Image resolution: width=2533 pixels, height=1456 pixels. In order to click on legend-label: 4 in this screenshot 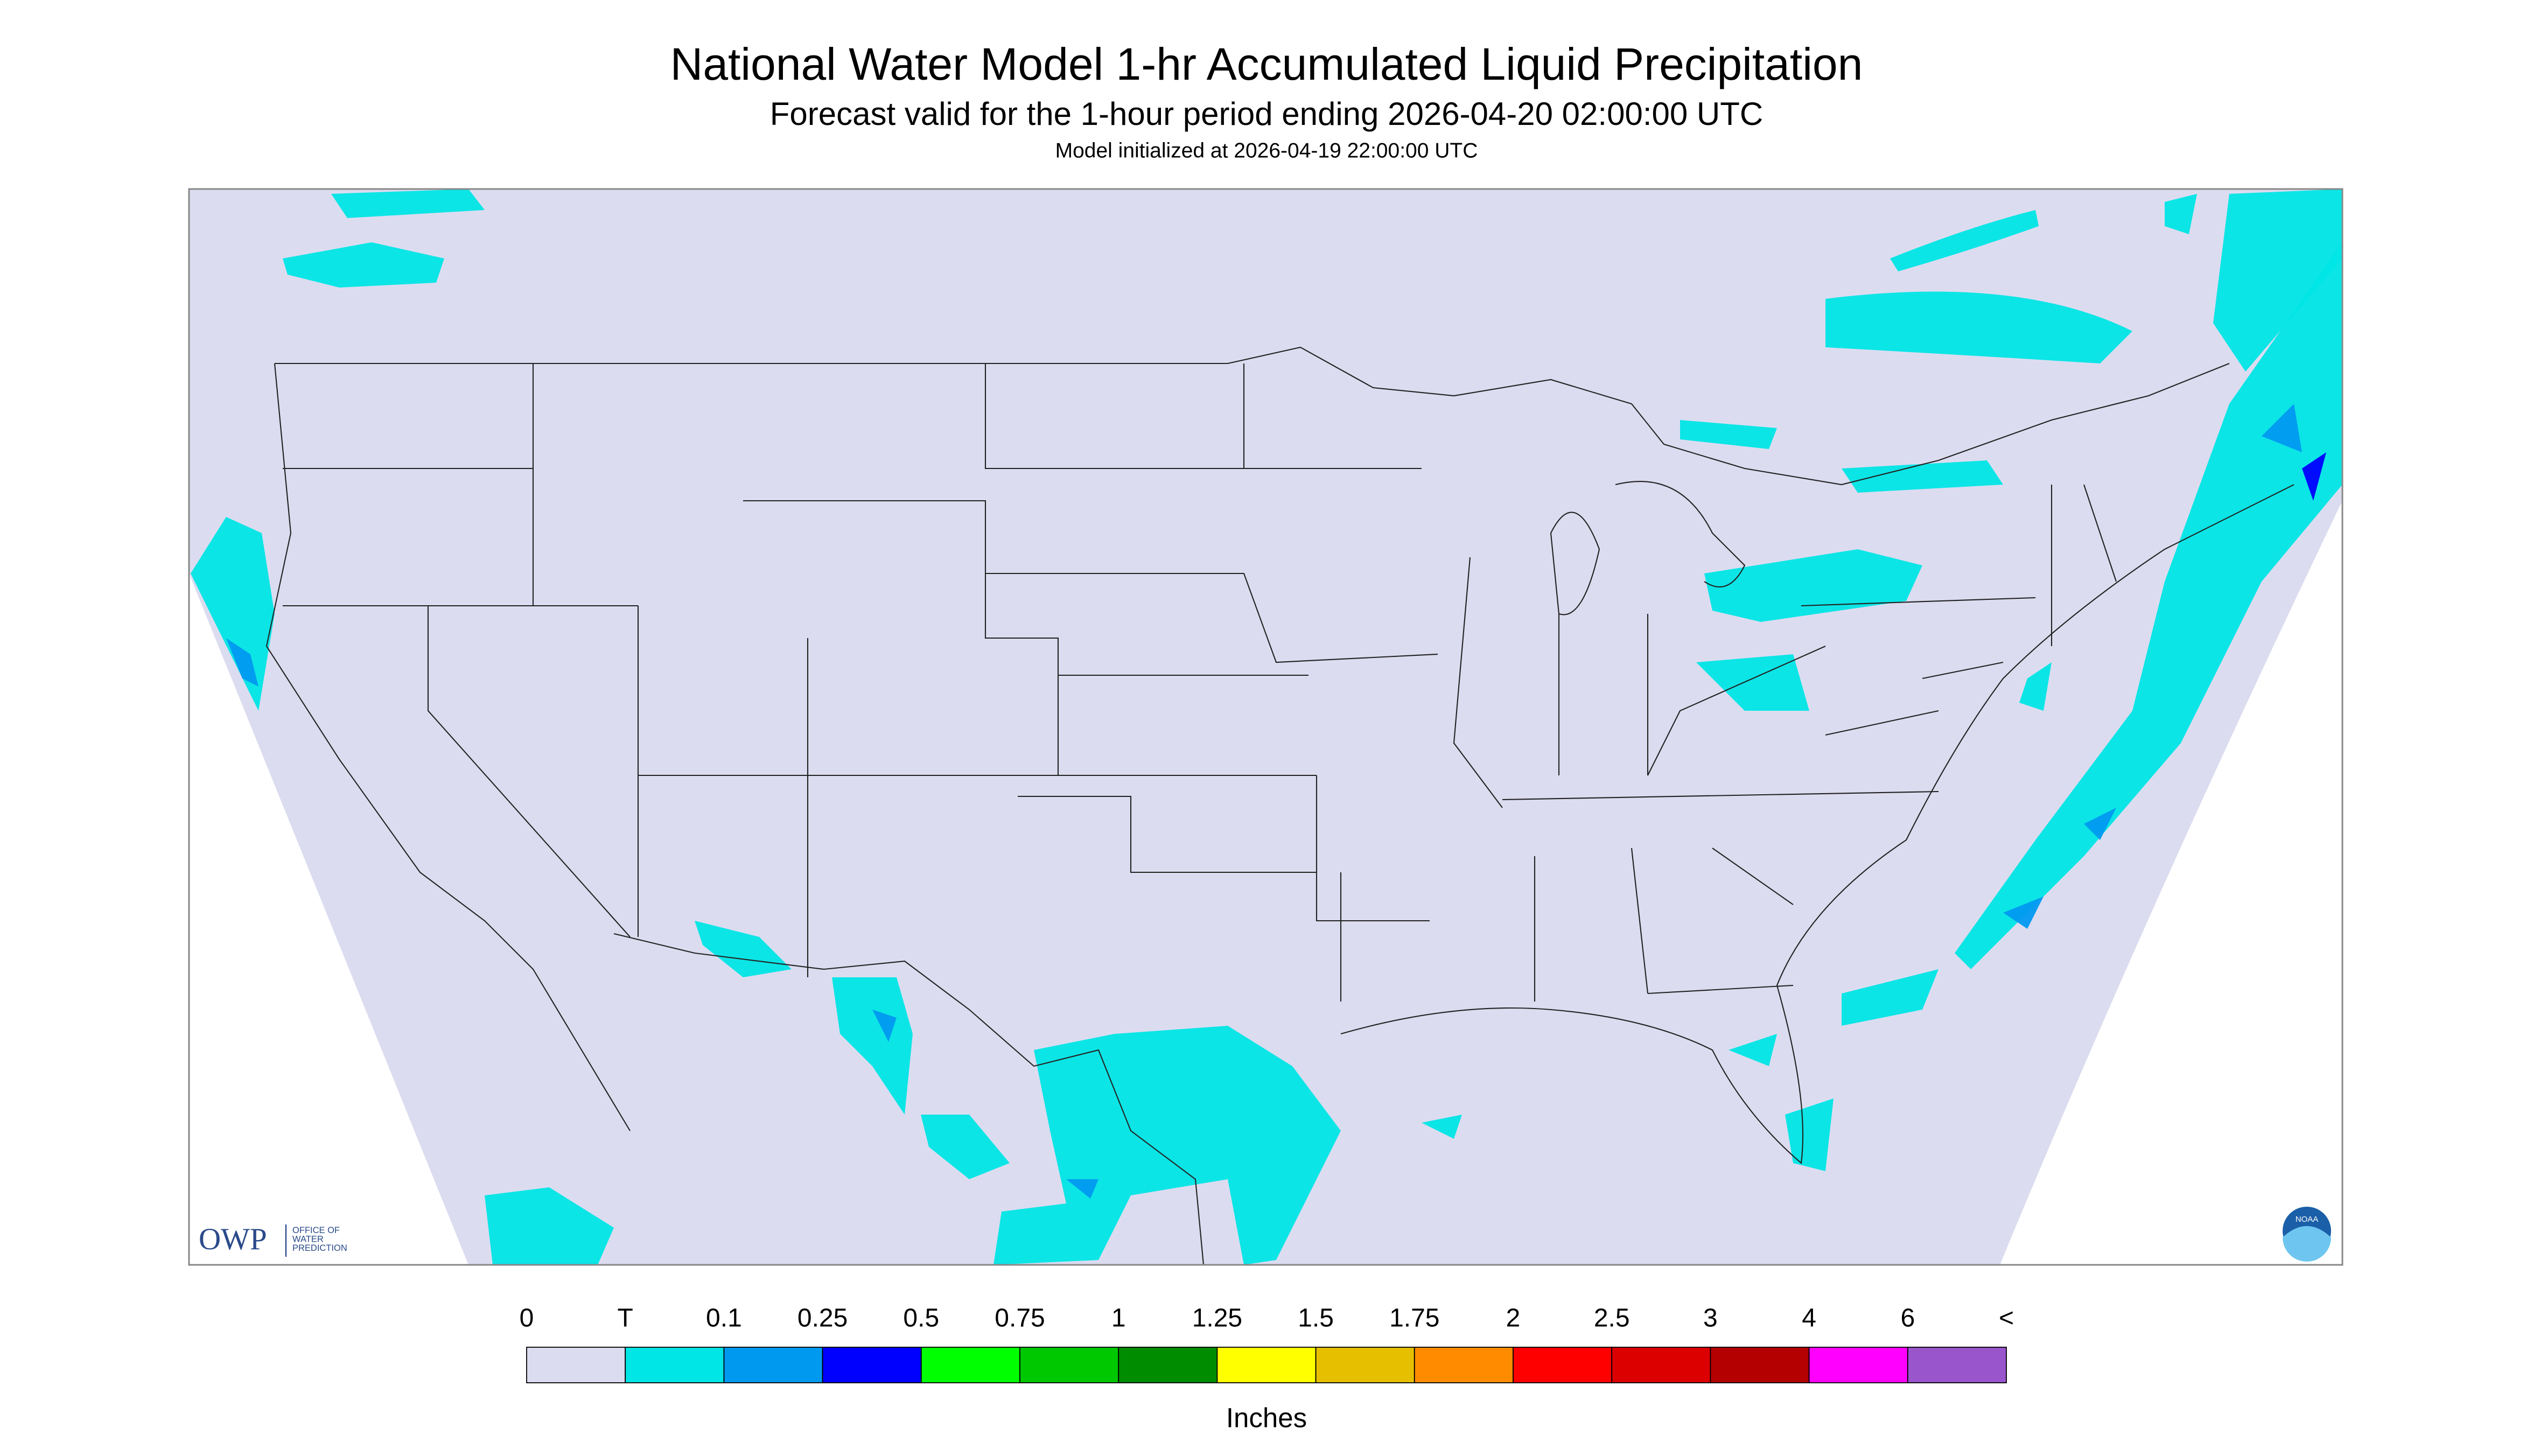, I will do `click(1809, 1318)`.